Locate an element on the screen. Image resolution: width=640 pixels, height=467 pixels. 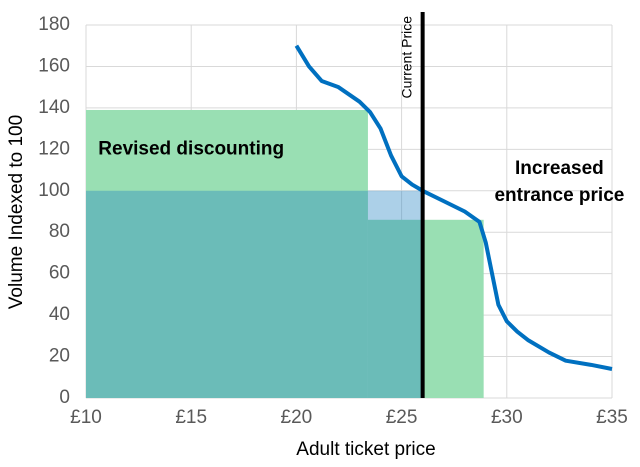
y-tick-label: 60 is located at coordinates (59, 273).